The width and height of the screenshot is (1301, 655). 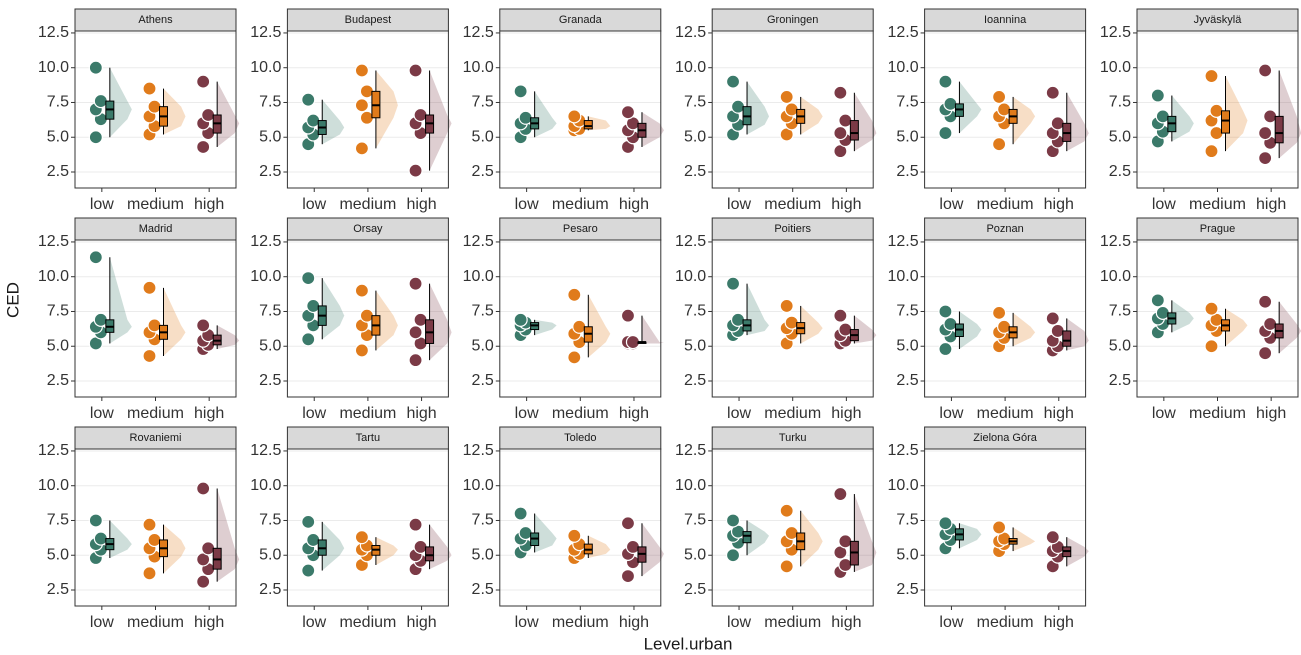 What do you see at coordinates (368, 229) in the screenshot?
I see `strip-label: Orsay` at bounding box center [368, 229].